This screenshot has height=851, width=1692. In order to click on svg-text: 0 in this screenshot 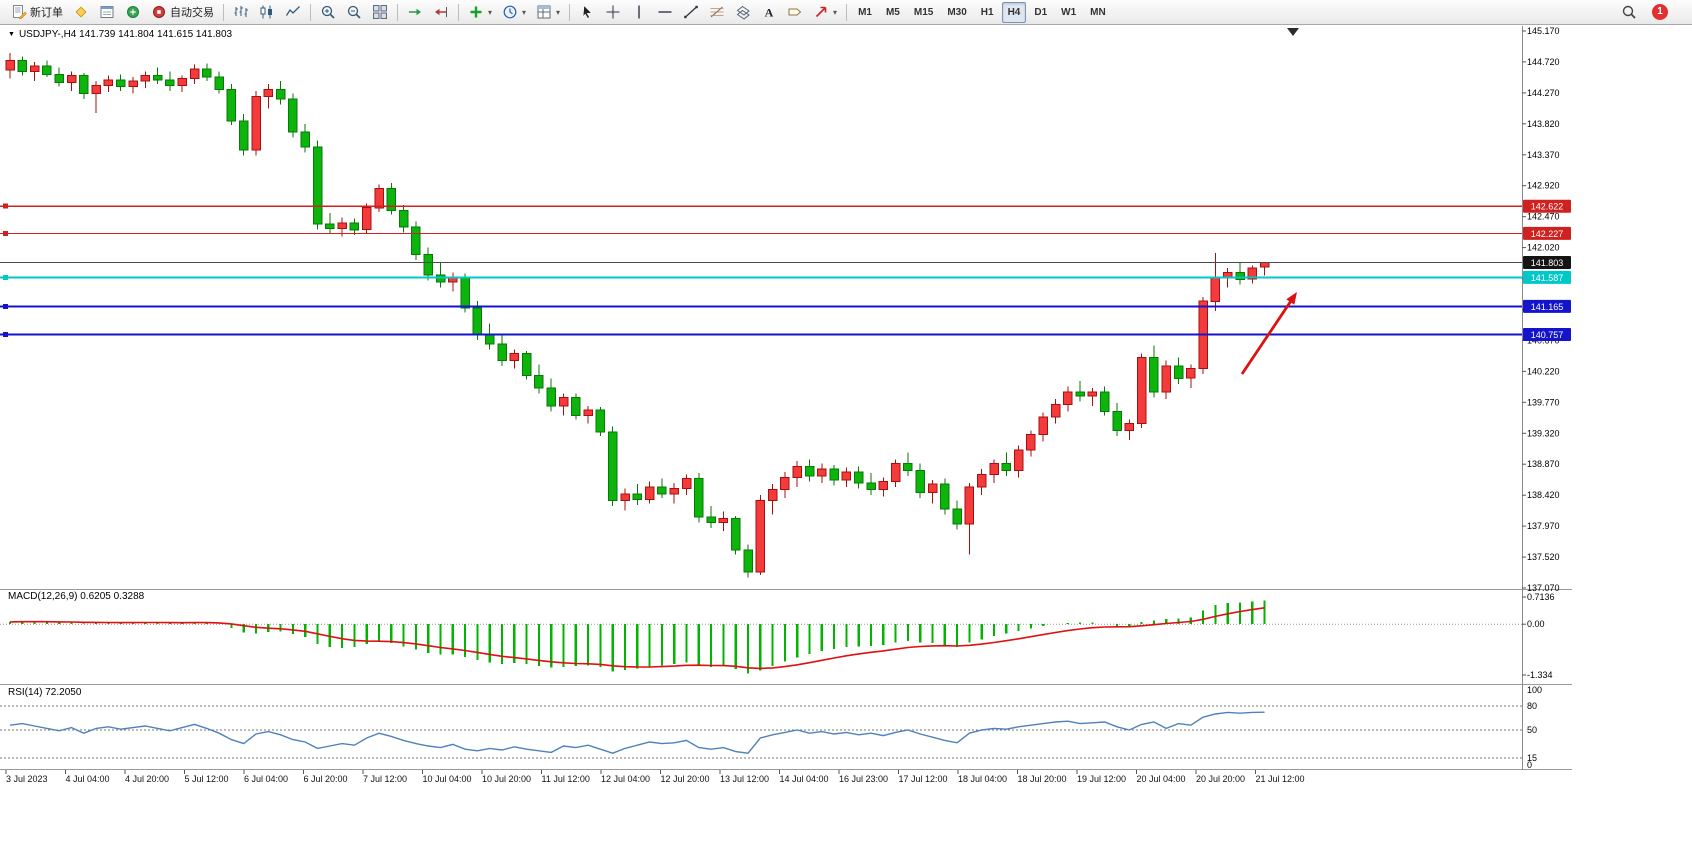, I will do `click(1529, 765)`.